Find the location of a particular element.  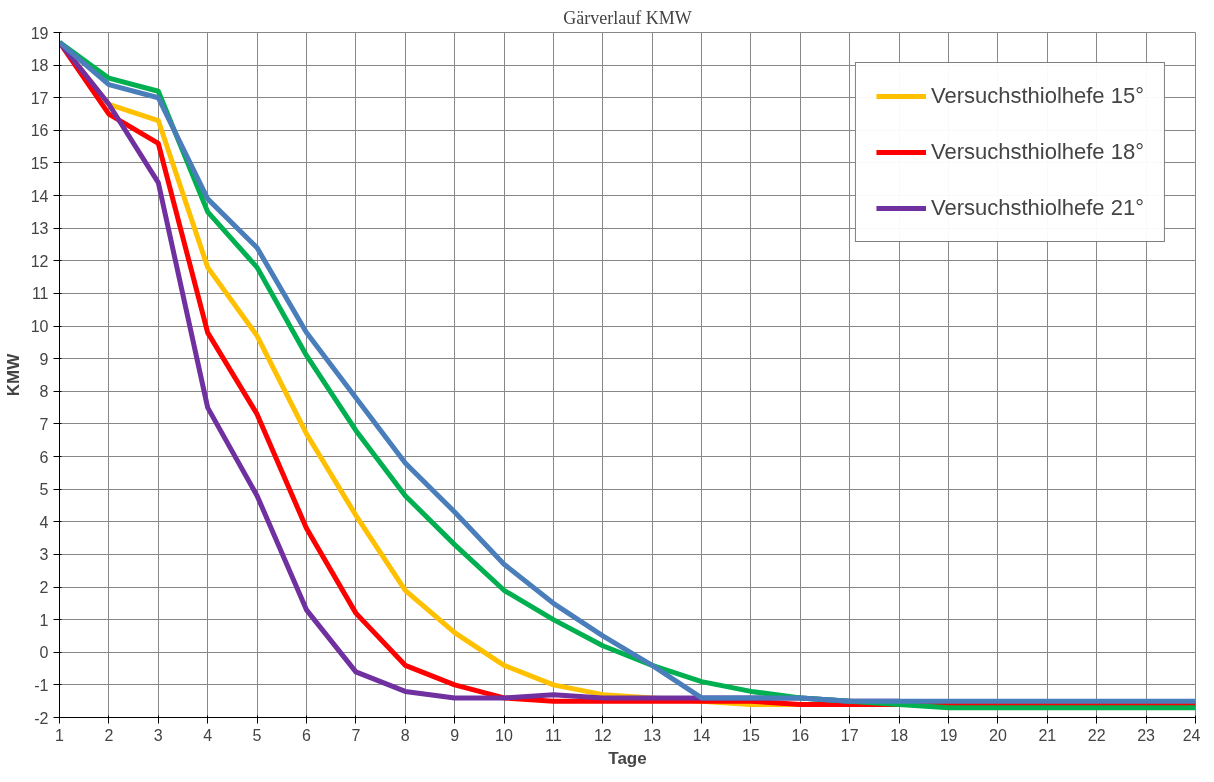

y-tick-label: 10 is located at coordinates (39, 327).